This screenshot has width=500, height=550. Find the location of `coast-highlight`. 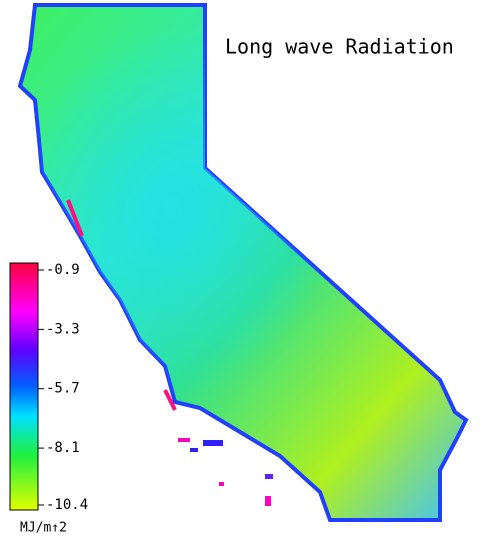

coast-highlight is located at coordinates (121, 305).